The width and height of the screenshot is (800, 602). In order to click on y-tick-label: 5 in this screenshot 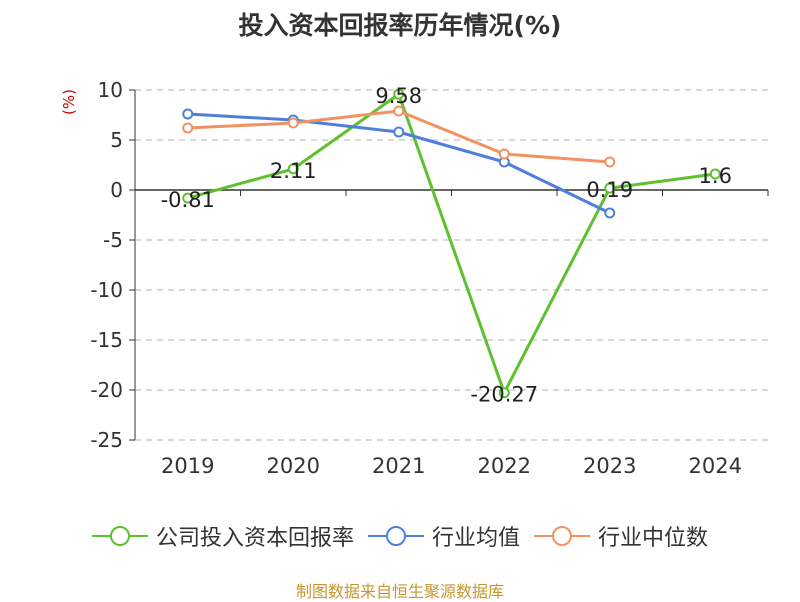, I will do `click(116, 140)`.